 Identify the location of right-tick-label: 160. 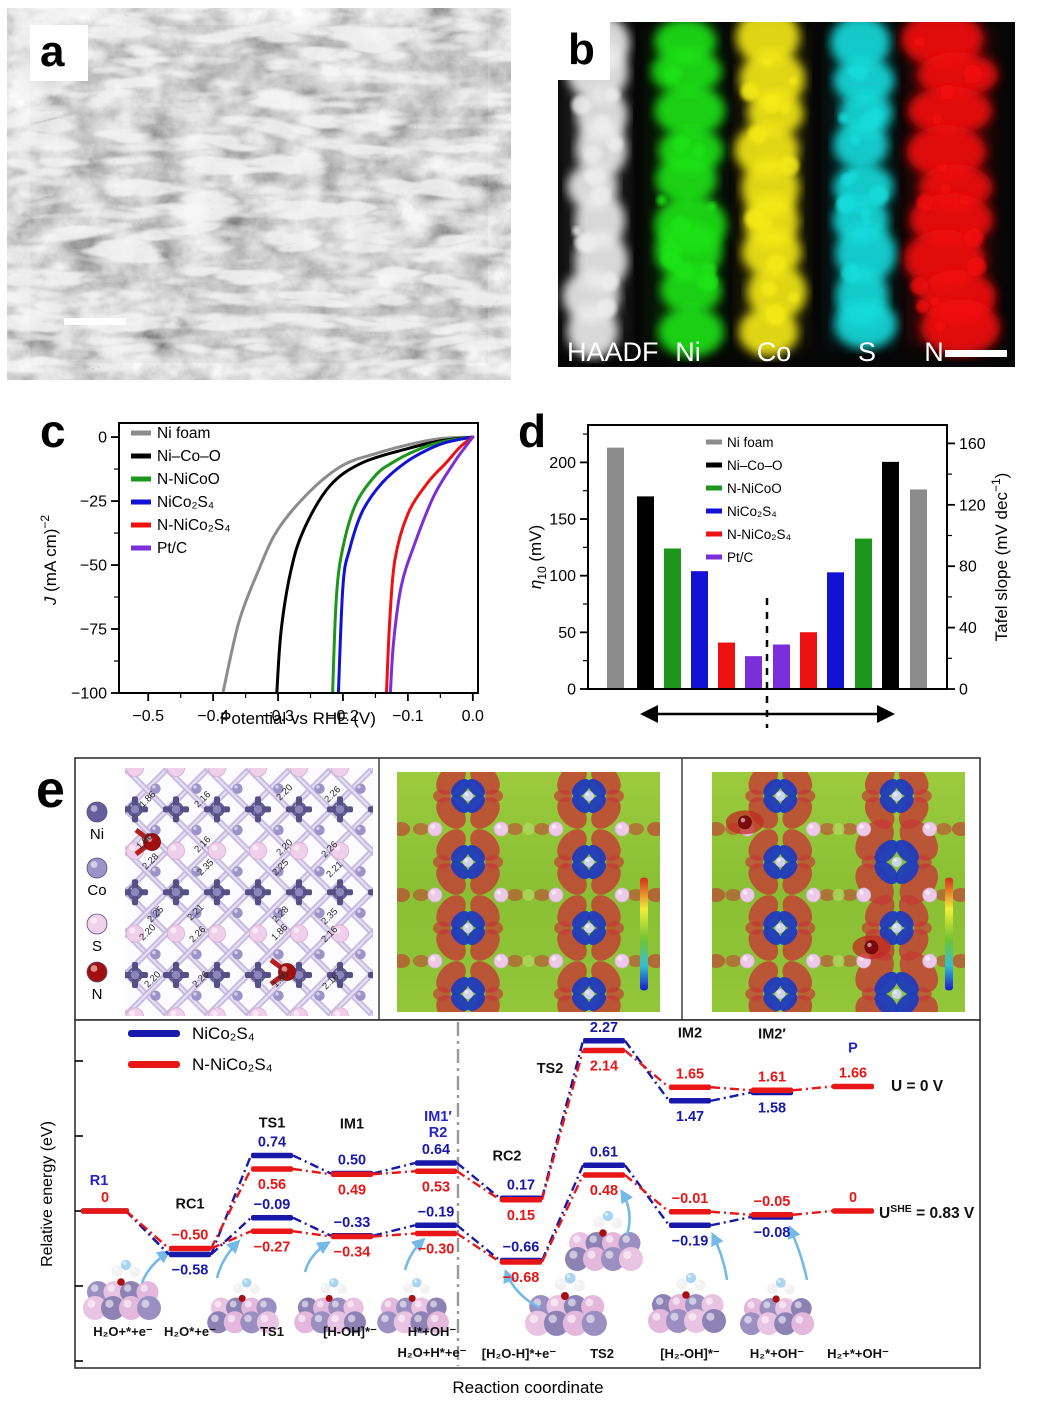
(972, 444).